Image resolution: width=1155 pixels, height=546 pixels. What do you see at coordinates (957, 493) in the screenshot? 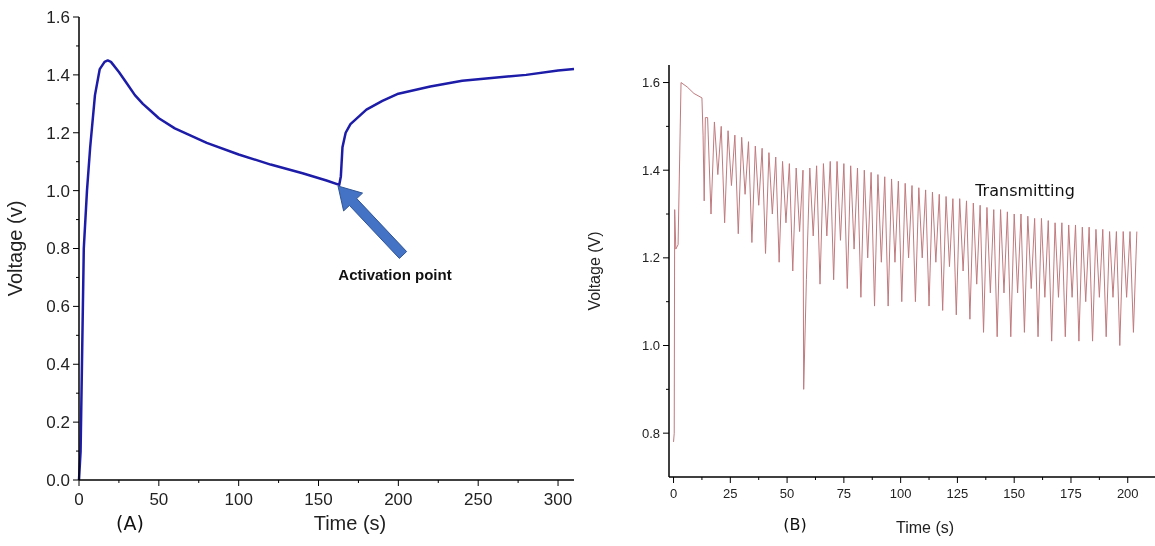
I see `x-tick-label: 125` at bounding box center [957, 493].